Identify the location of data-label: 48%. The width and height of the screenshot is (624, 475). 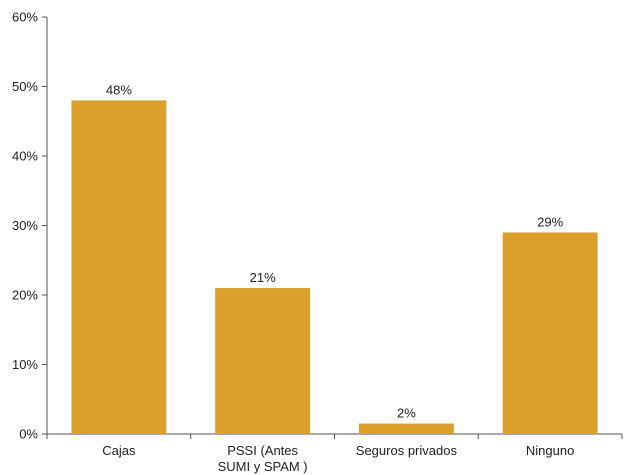
(119, 89).